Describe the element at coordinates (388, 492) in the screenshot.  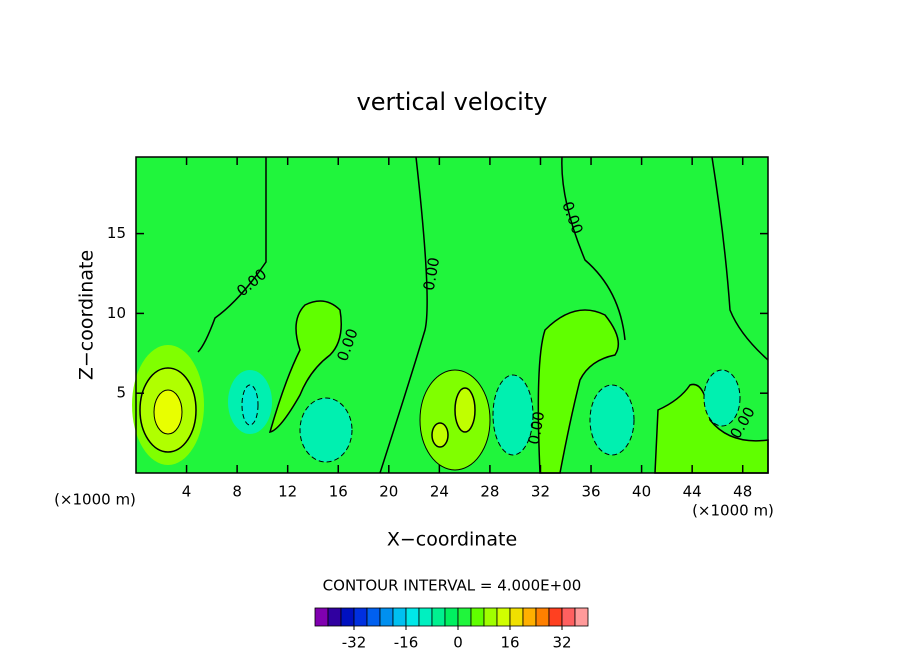
I see `x-tick-label: 20` at that location.